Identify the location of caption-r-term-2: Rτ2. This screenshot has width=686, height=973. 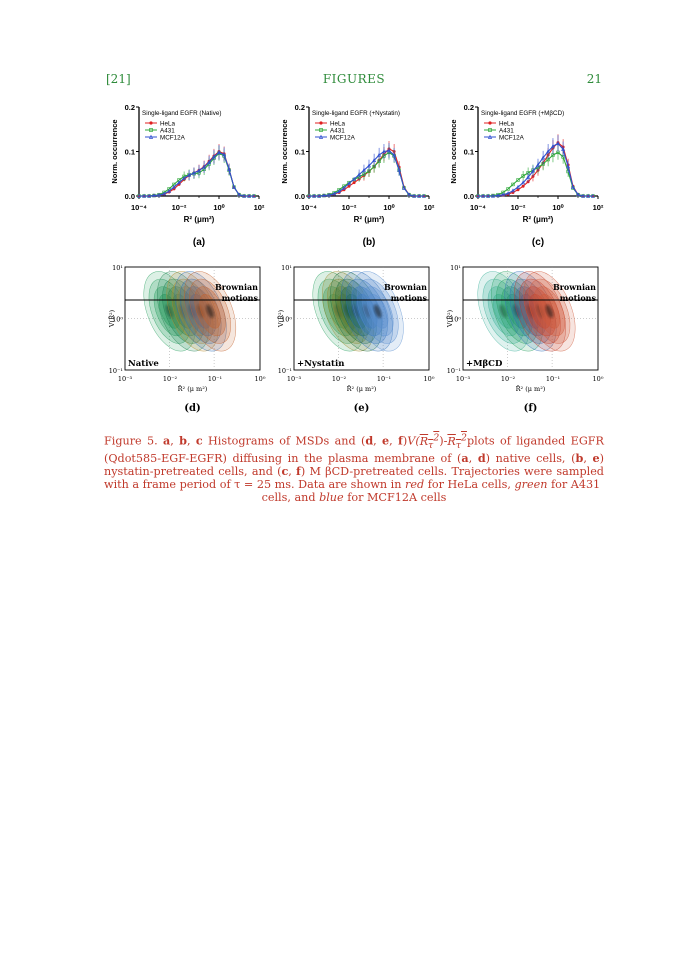
(457, 441).